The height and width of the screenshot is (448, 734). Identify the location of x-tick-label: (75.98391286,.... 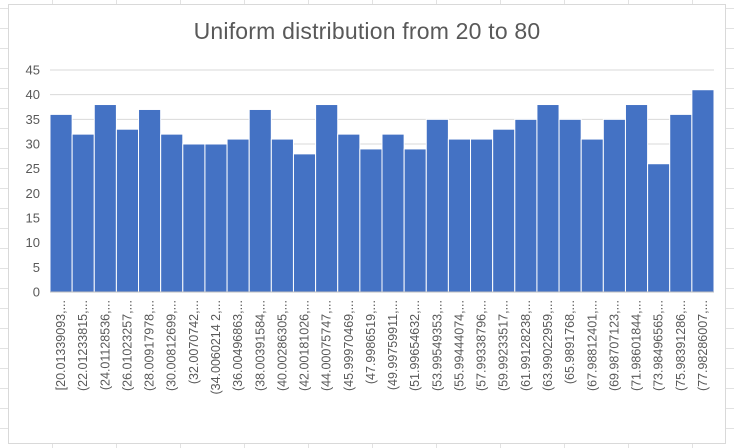
(681, 345).